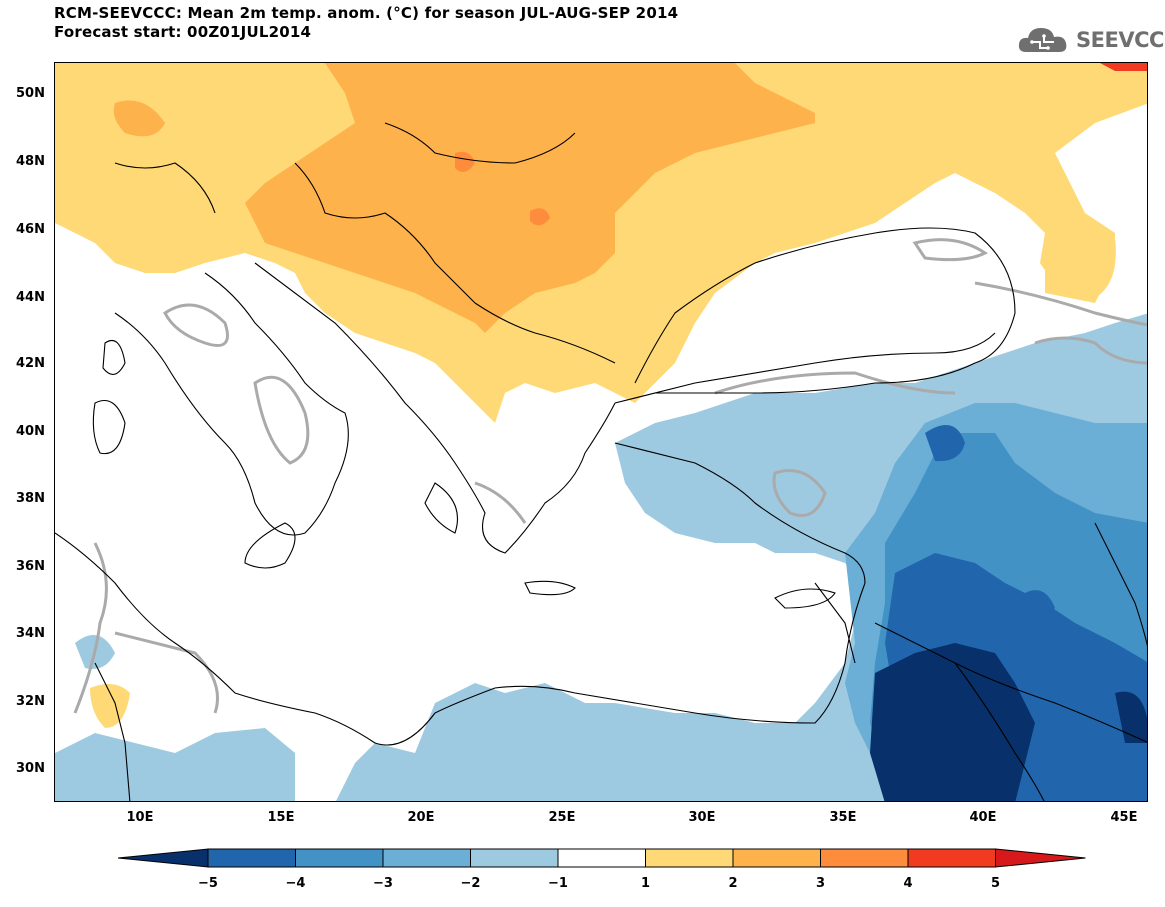 This screenshot has height=907, width=1165. What do you see at coordinates (30, 701) in the screenshot?
I see `lat-label-32n: 32N` at bounding box center [30, 701].